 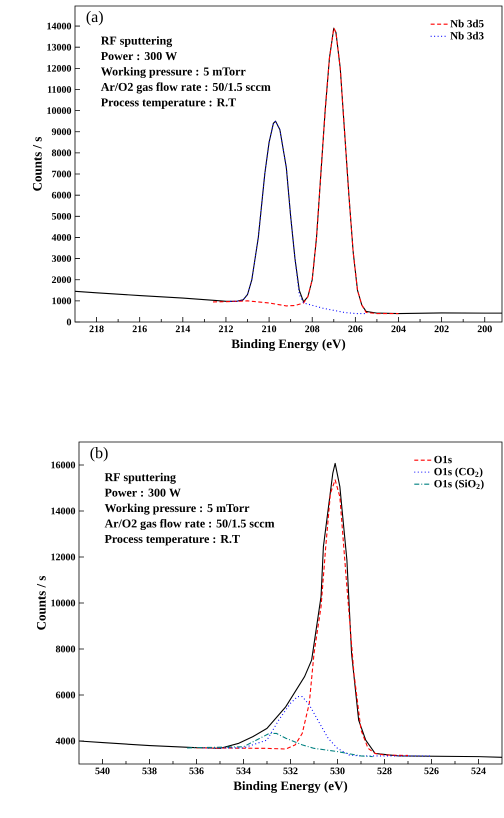 I want to click on x-tick-label: 214, so click(x=183, y=329).